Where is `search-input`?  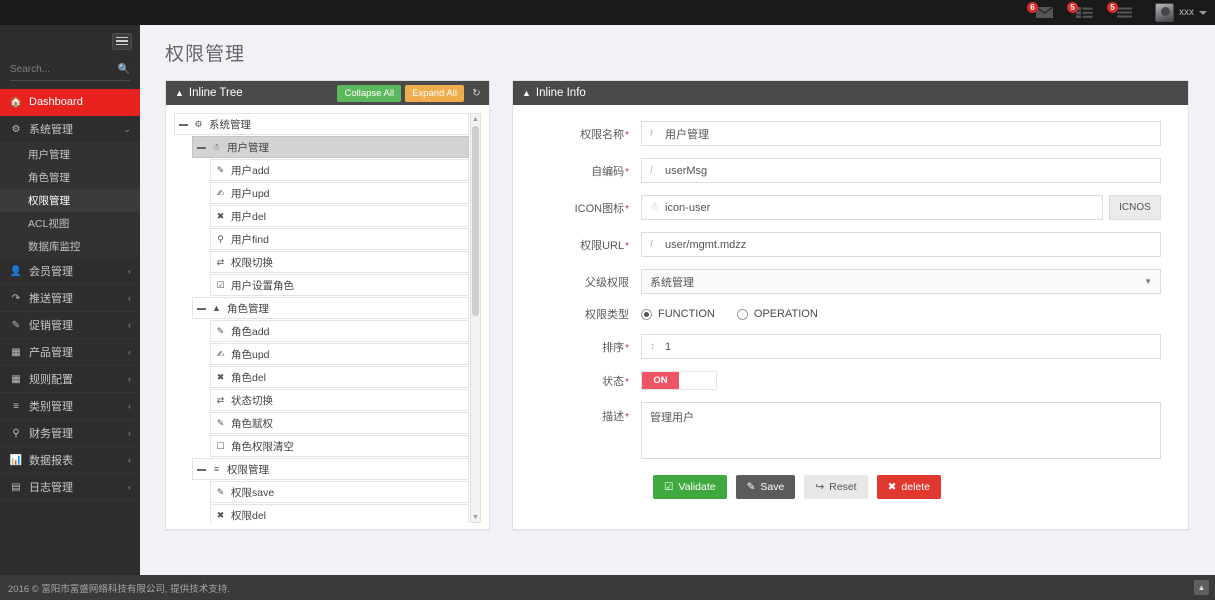 search-input is located at coordinates (60, 69).